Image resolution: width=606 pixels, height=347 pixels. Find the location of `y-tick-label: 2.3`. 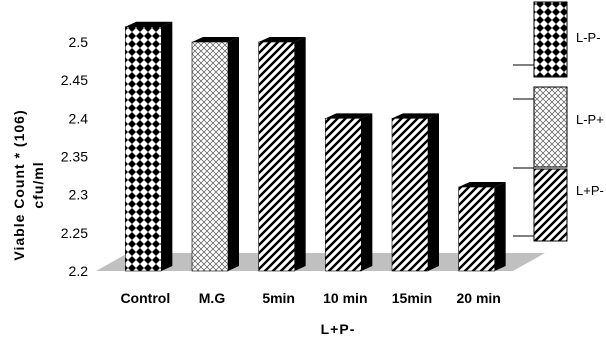

y-tick-label: 2.3 is located at coordinates (79, 195).